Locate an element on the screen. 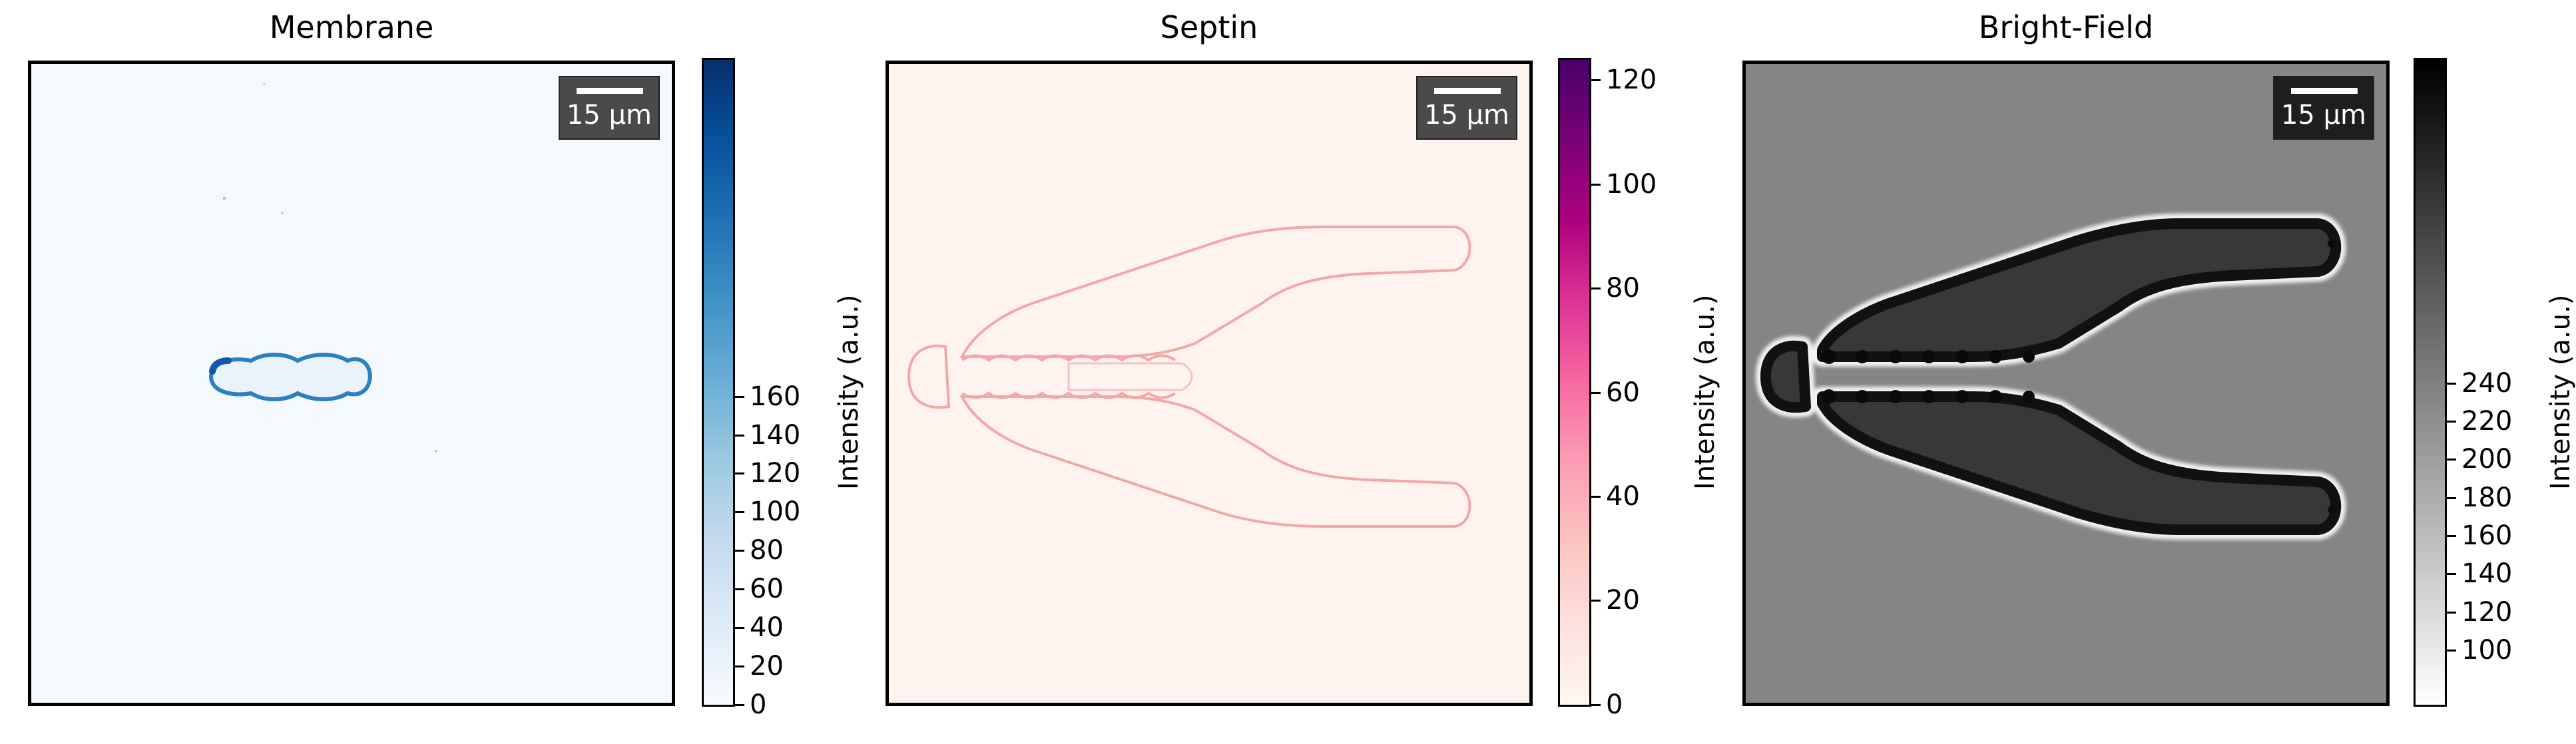  panel-title-membrane: Membrane is located at coordinates (352, 27).